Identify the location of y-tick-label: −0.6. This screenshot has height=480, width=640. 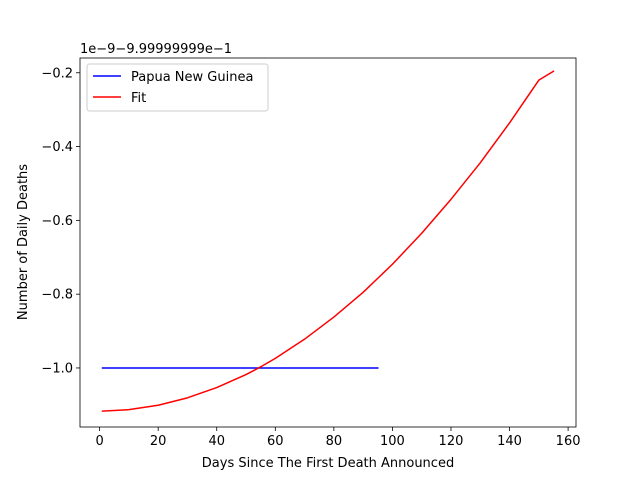
(57, 221).